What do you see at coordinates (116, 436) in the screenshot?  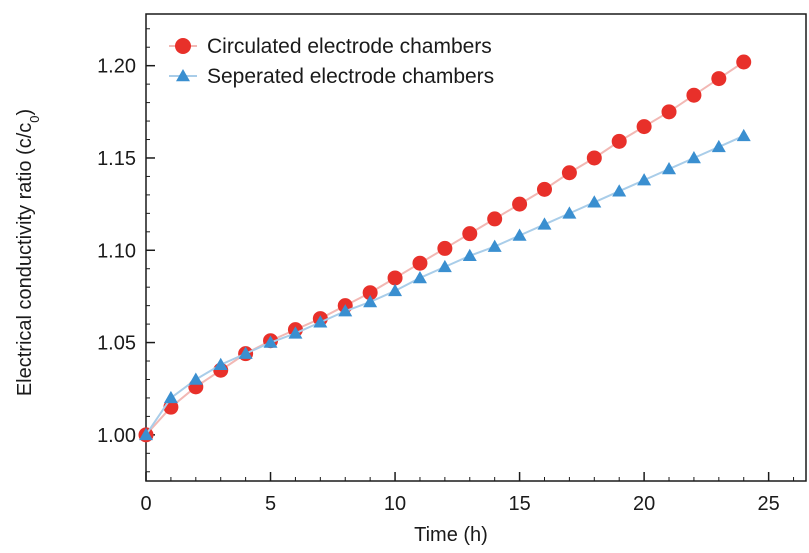 I see `y-tick-label: 1.00` at bounding box center [116, 436].